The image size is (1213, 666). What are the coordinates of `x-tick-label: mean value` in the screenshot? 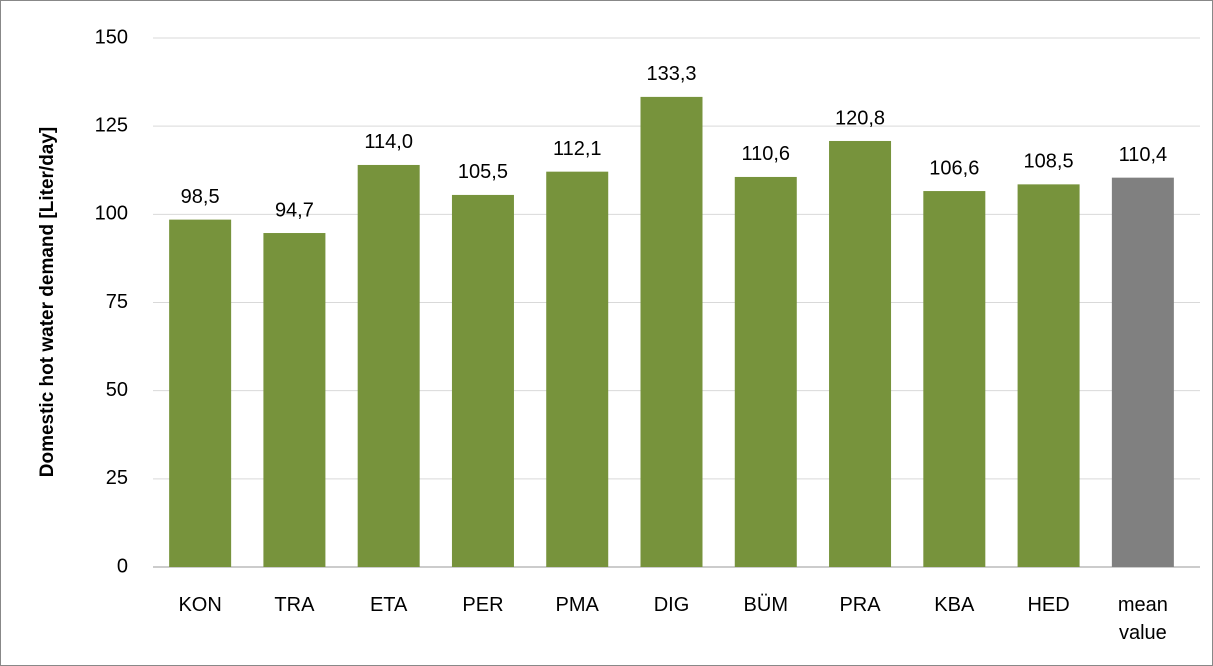 It's located at (1142, 619).